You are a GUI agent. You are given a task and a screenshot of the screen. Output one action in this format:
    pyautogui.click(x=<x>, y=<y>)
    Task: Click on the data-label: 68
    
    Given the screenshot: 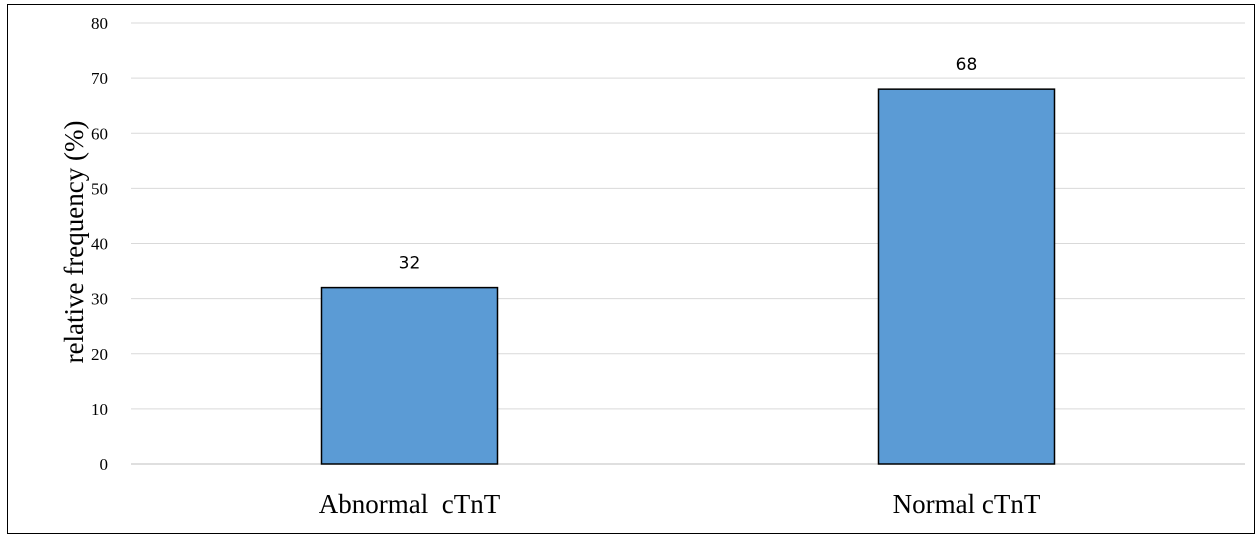 What is the action you would take?
    pyautogui.click(x=967, y=65)
    